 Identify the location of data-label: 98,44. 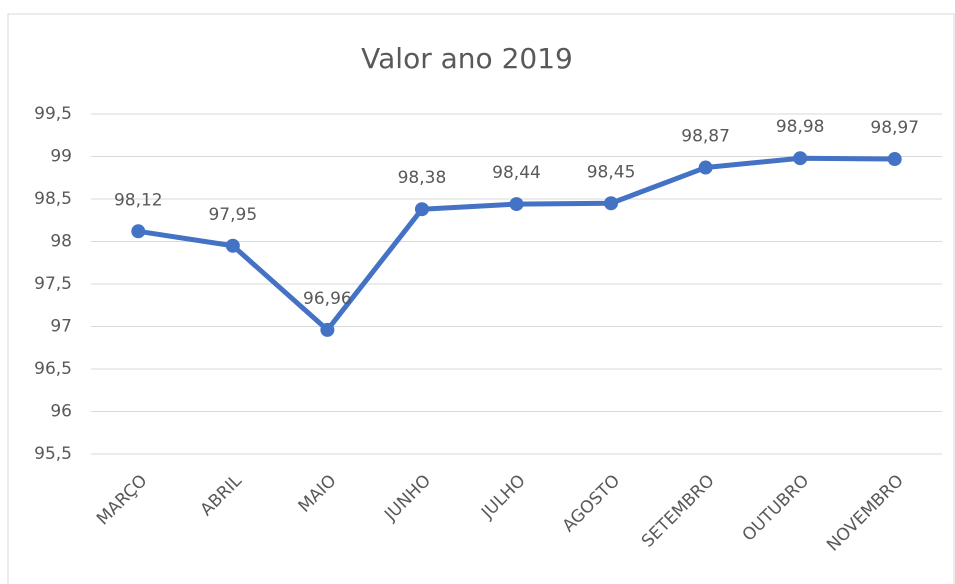
(516, 173).